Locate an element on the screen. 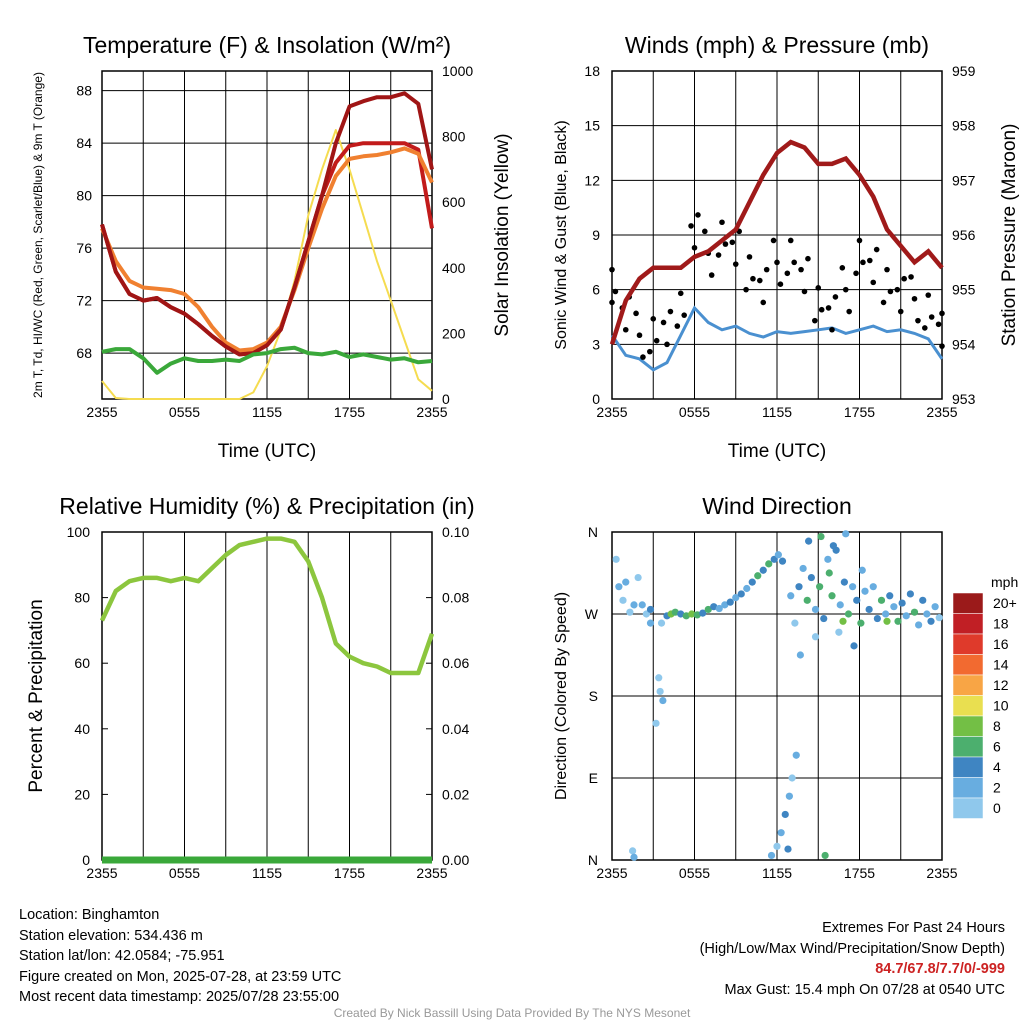 The image size is (1024, 1024). y2-tick-label: 953 is located at coordinates (964, 399).